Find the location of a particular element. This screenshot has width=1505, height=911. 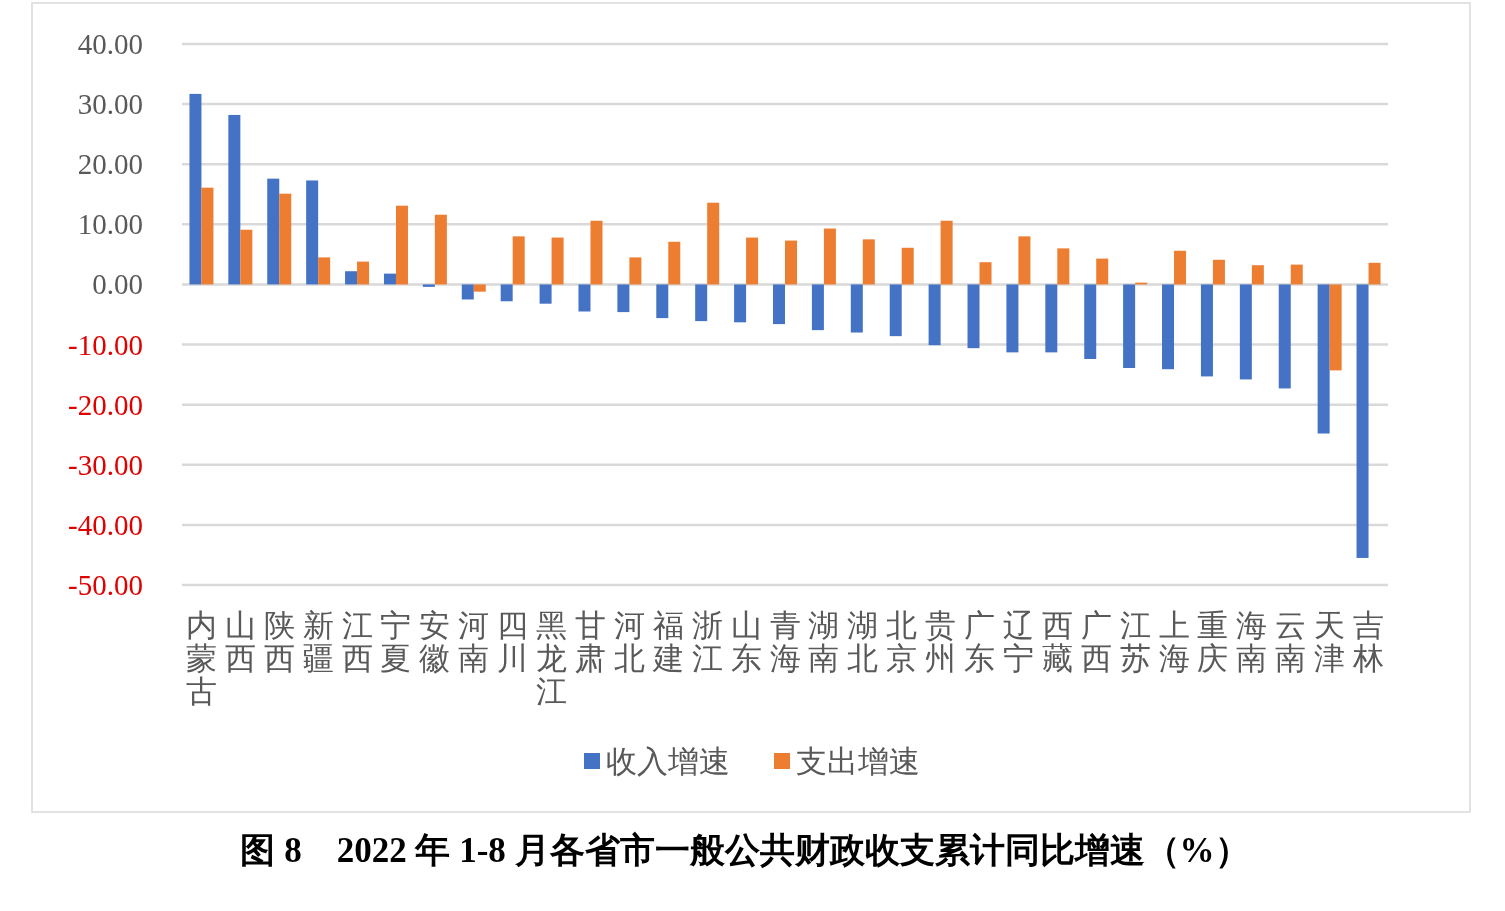

x-tick-label: 北京 is located at coordinates (902, 642).